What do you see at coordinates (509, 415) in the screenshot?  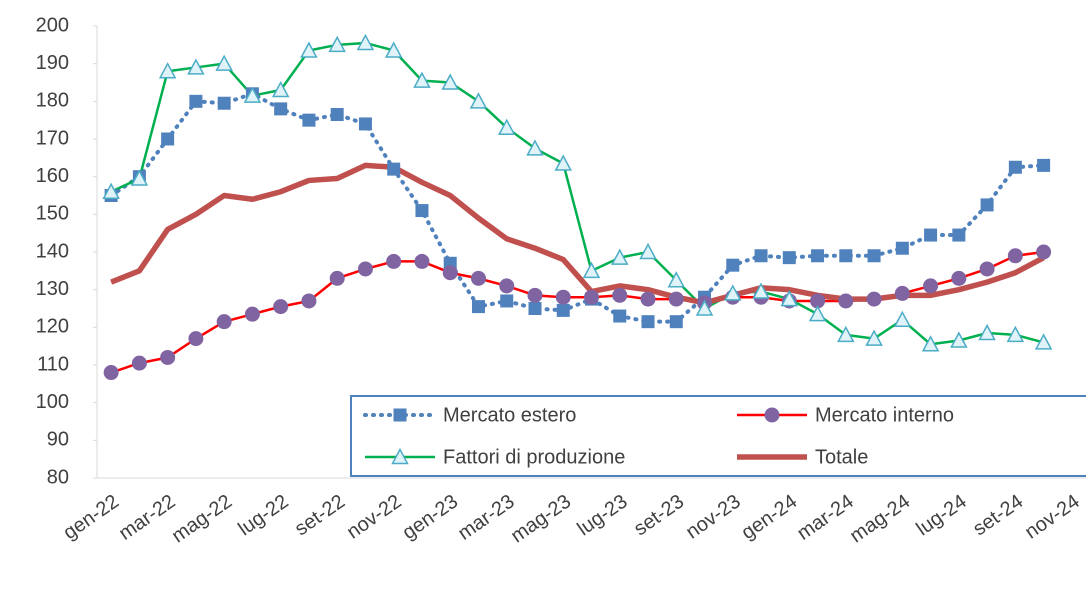 I see `legend-label: Mercato estero` at bounding box center [509, 415].